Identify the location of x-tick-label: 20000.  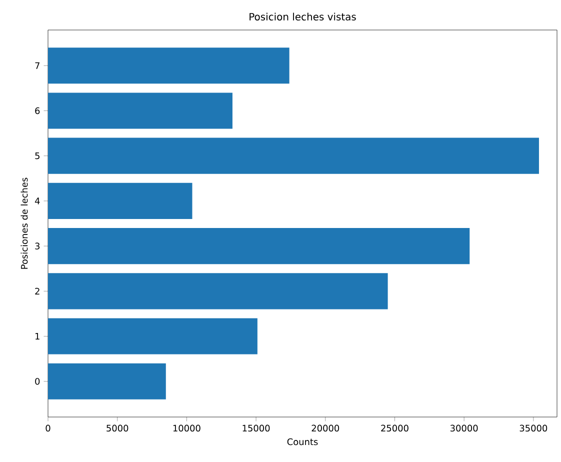
(326, 428).